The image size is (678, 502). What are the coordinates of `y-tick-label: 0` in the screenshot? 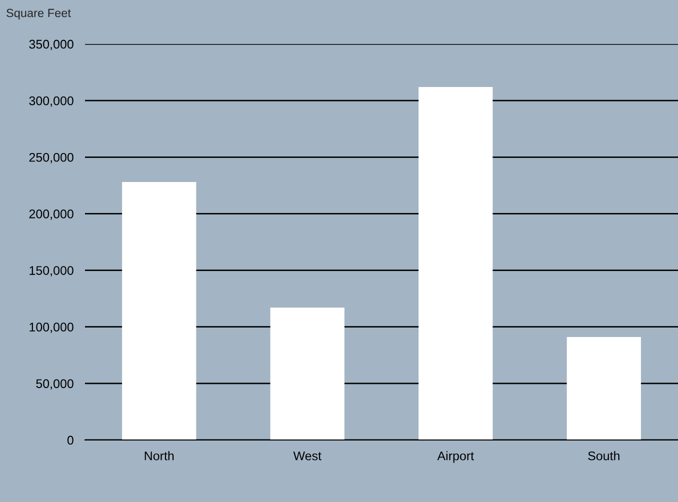 It's located at (70, 440).